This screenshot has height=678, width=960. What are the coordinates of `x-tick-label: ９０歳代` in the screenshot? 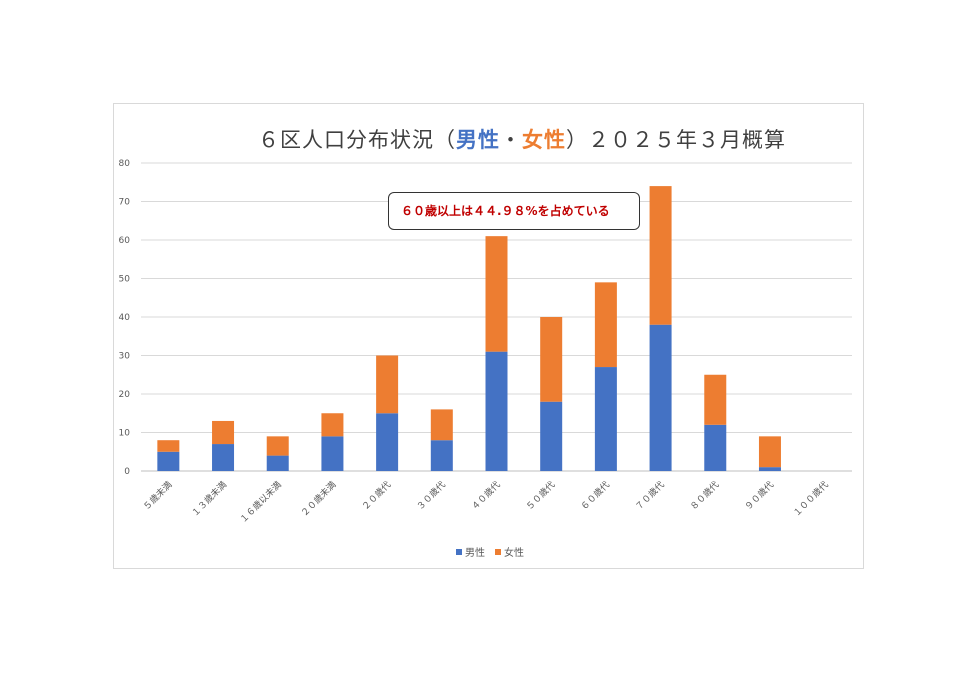 It's located at (759, 496).